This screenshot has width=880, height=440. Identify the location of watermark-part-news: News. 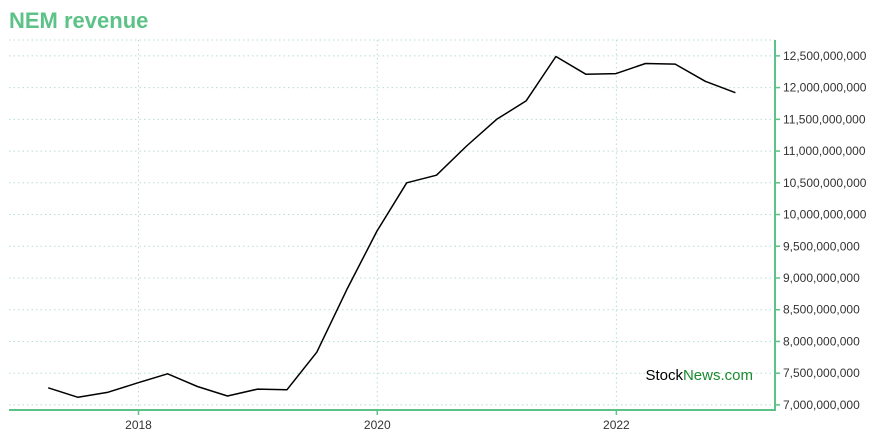
(702, 375).